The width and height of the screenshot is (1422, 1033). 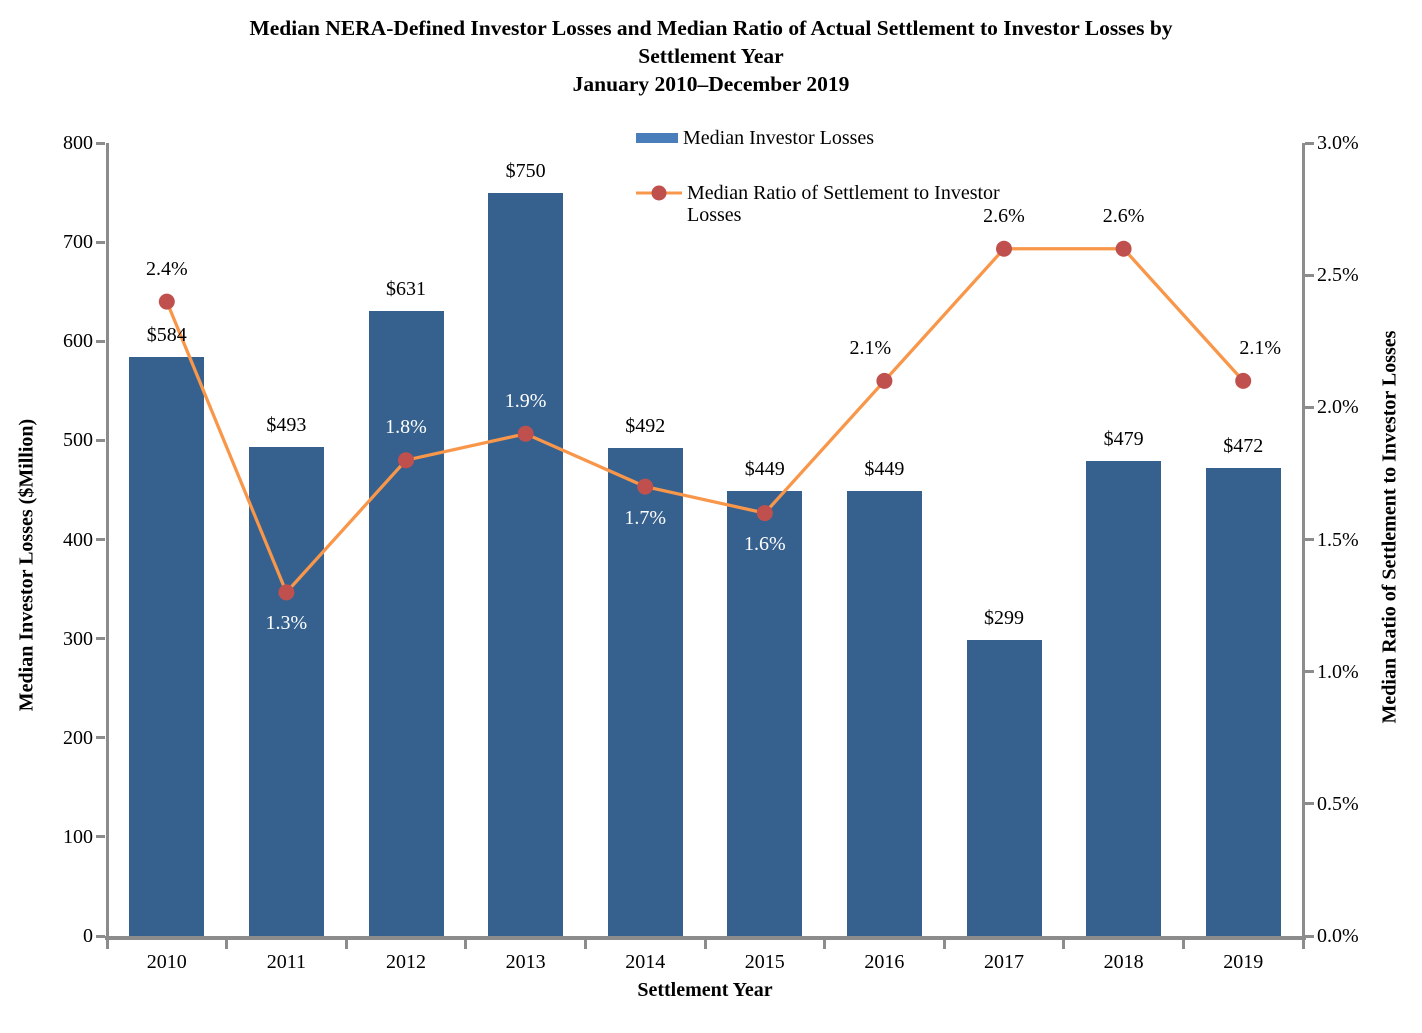 What do you see at coordinates (406, 288) in the screenshot?
I see `bar-value-label: $631` at bounding box center [406, 288].